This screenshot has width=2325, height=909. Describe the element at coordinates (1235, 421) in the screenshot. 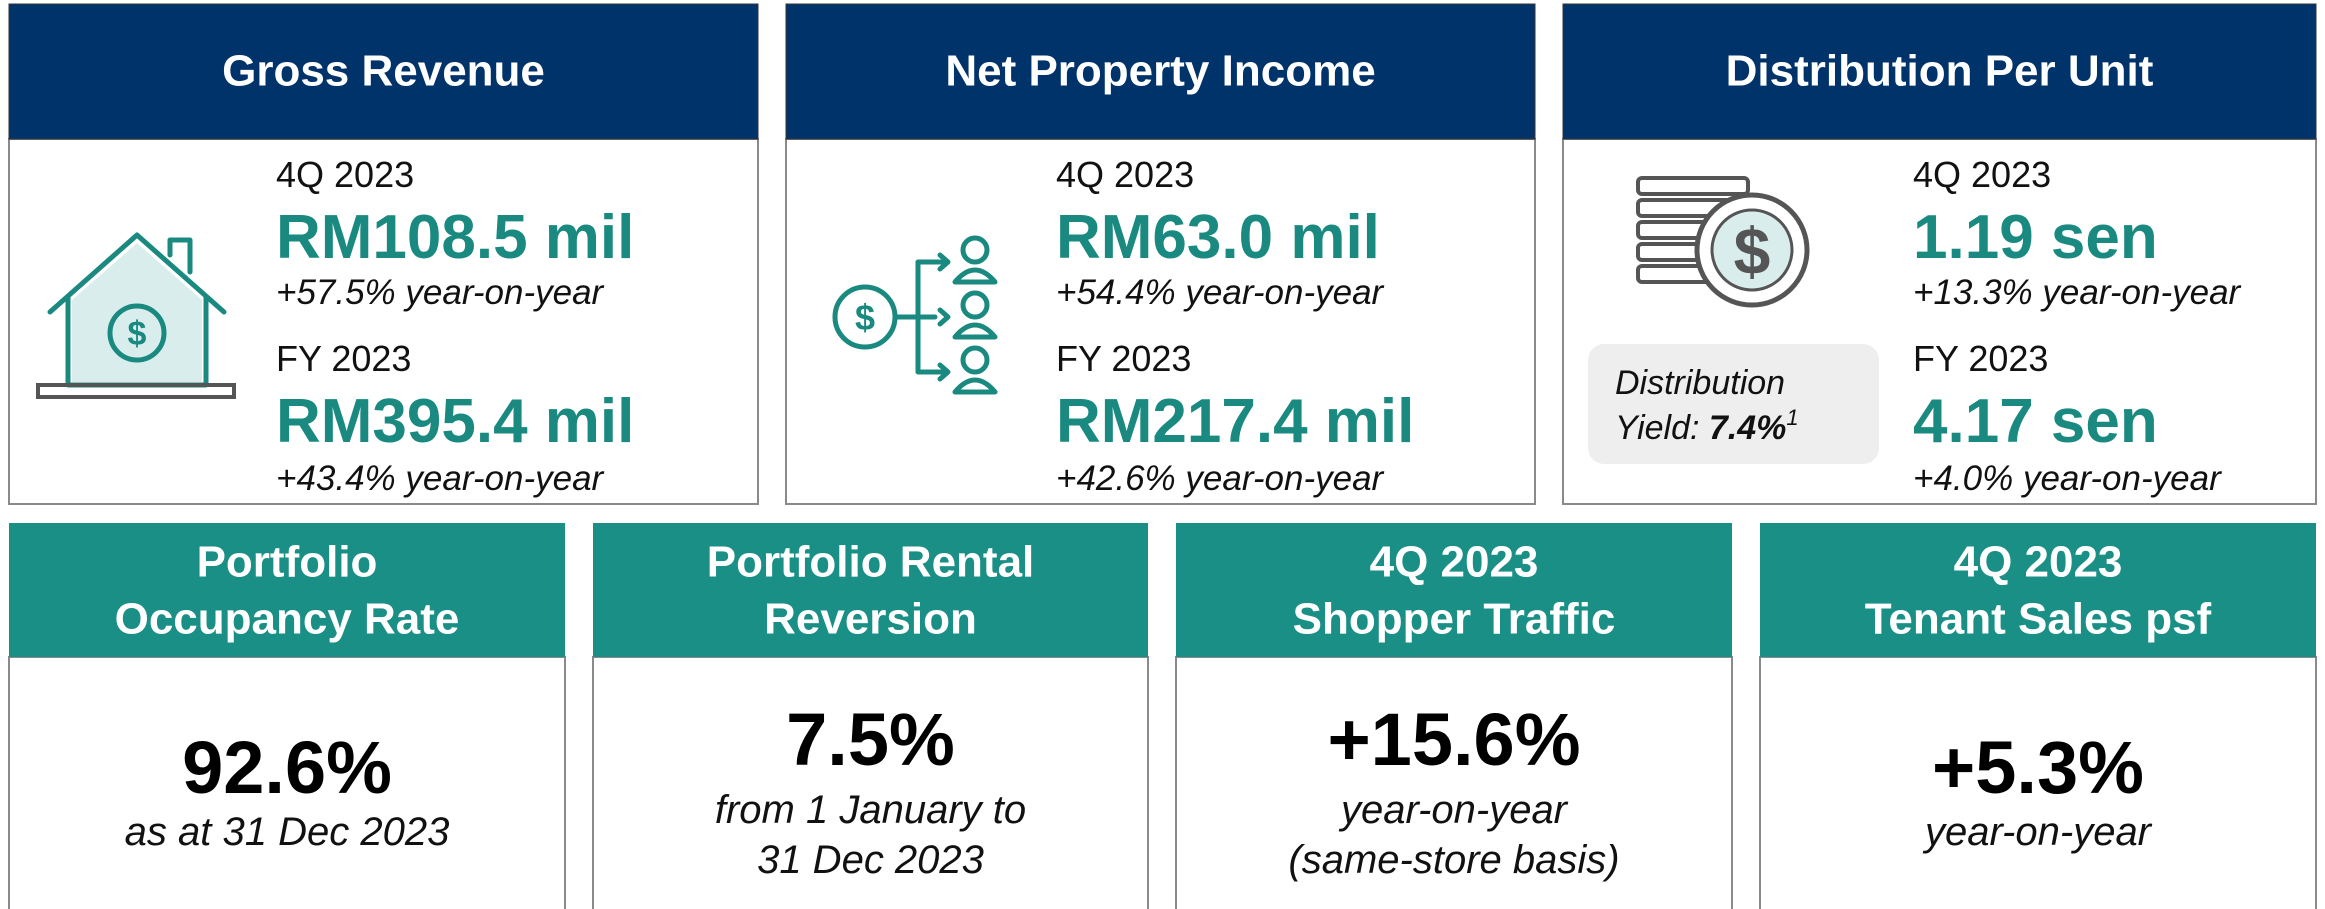

I see `value: RM217.4 mil` at that location.